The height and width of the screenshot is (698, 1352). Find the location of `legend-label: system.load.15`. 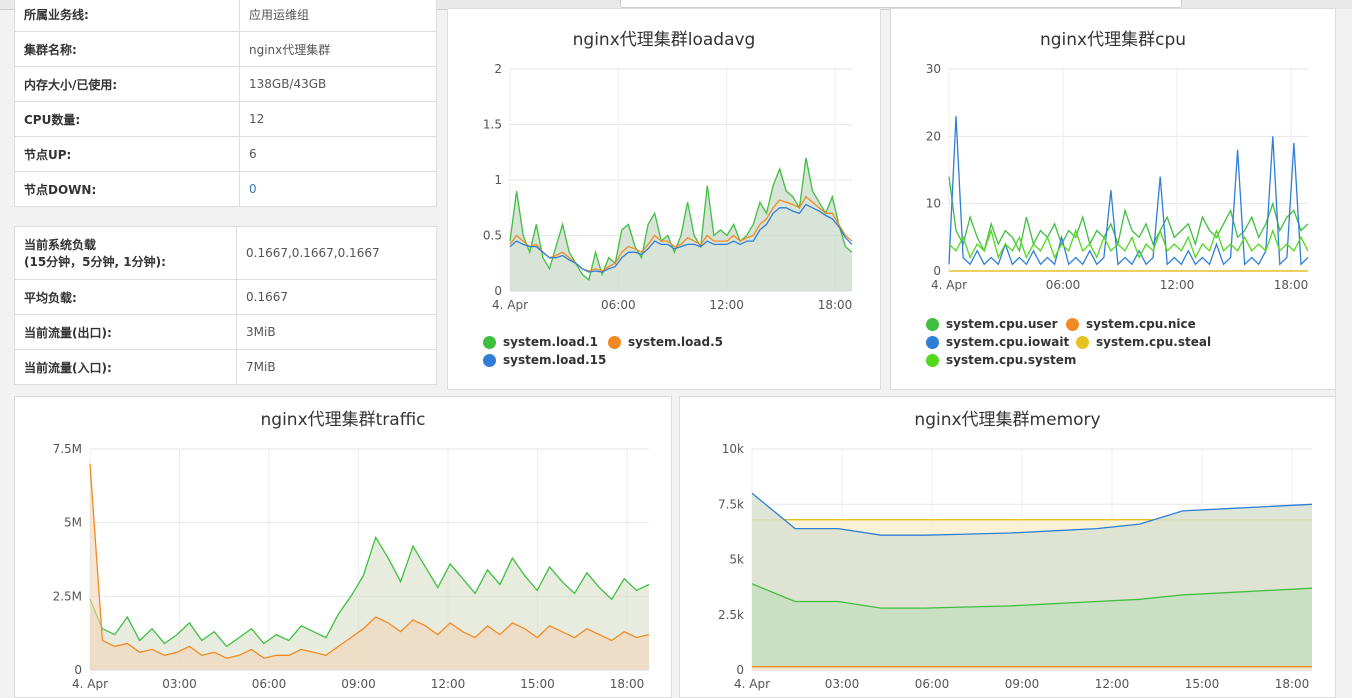

legend-label: system.load.15 is located at coordinates (555, 360).